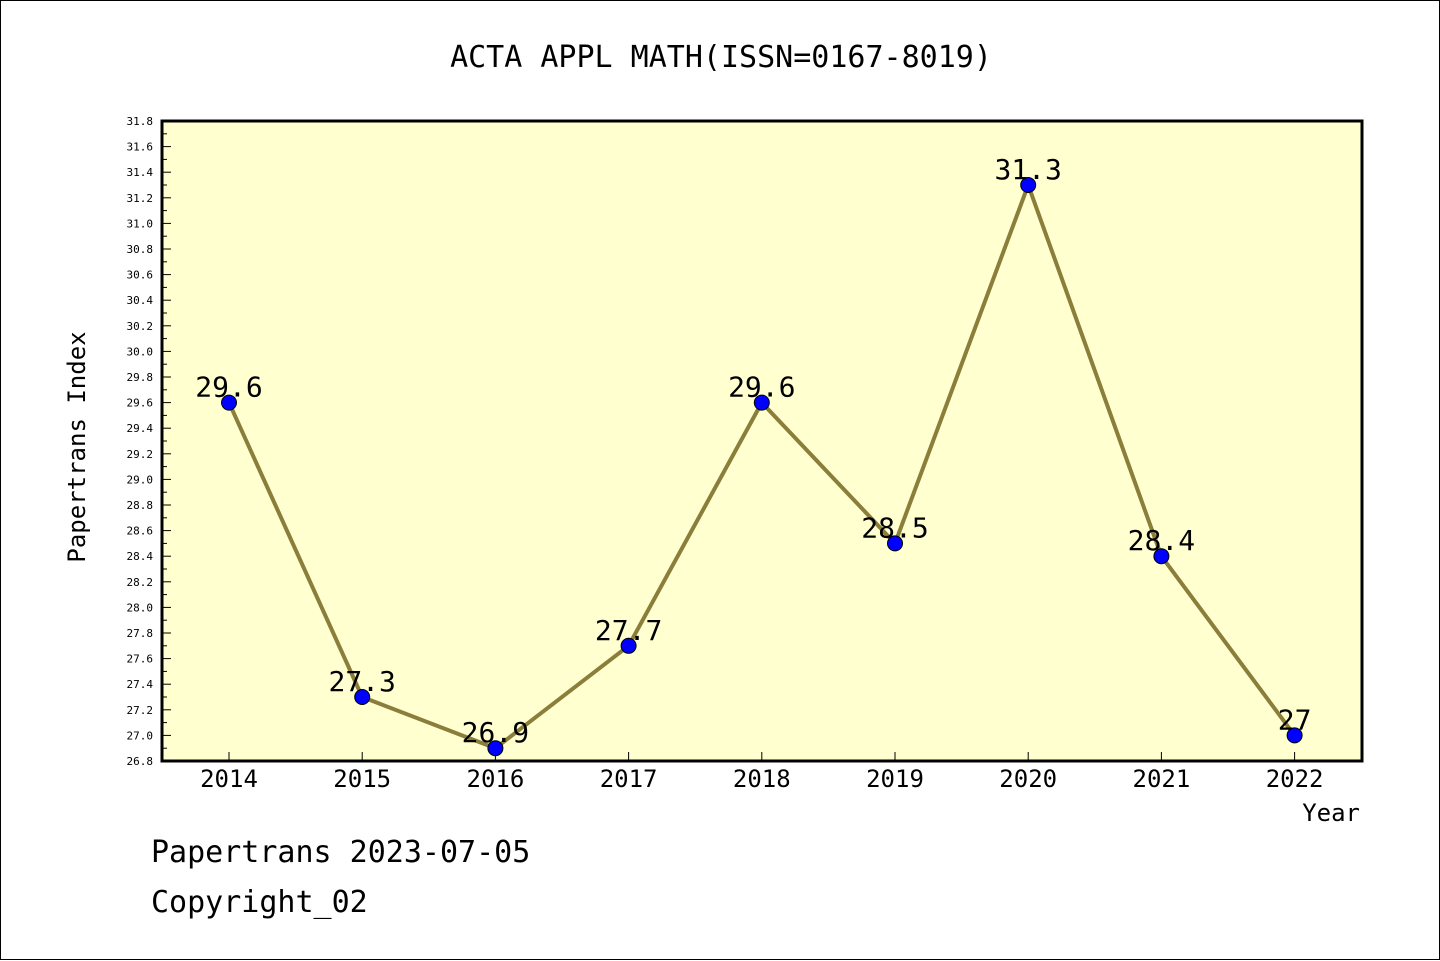 The image size is (1440, 961). Describe the element at coordinates (140, 531) in the screenshot. I see `y-tick-label: 28.6` at that location.